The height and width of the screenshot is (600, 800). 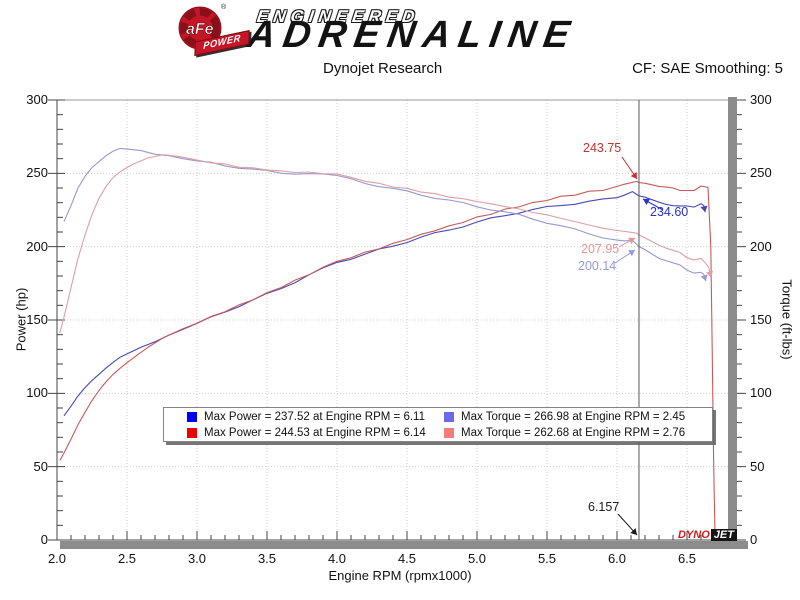 I want to click on bottom-frame-bar, so click(x=404, y=545).